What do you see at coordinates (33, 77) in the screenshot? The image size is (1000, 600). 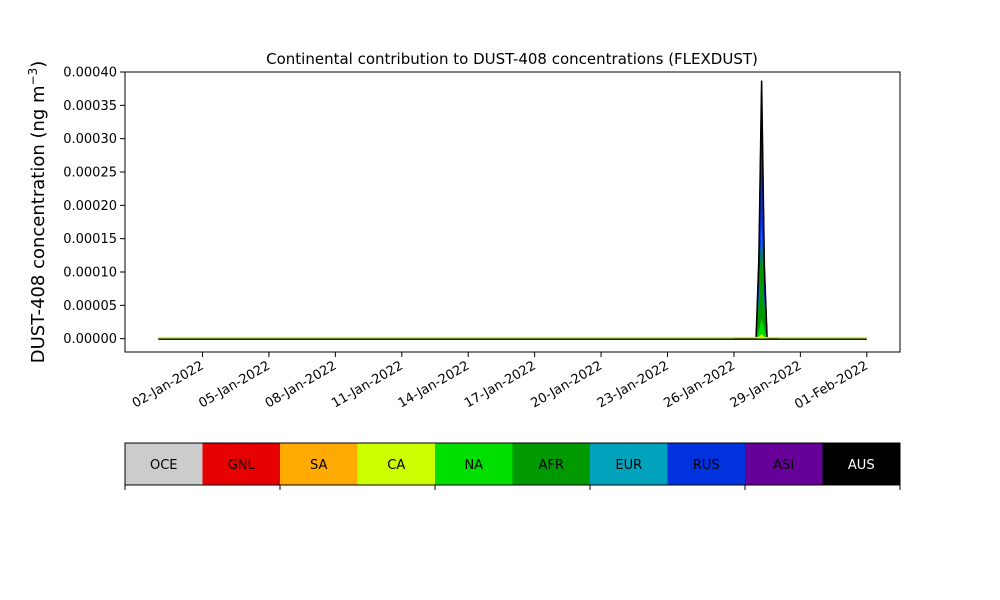 I see `y-axis-label-exponent: −3` at bounding box center [33, 77].